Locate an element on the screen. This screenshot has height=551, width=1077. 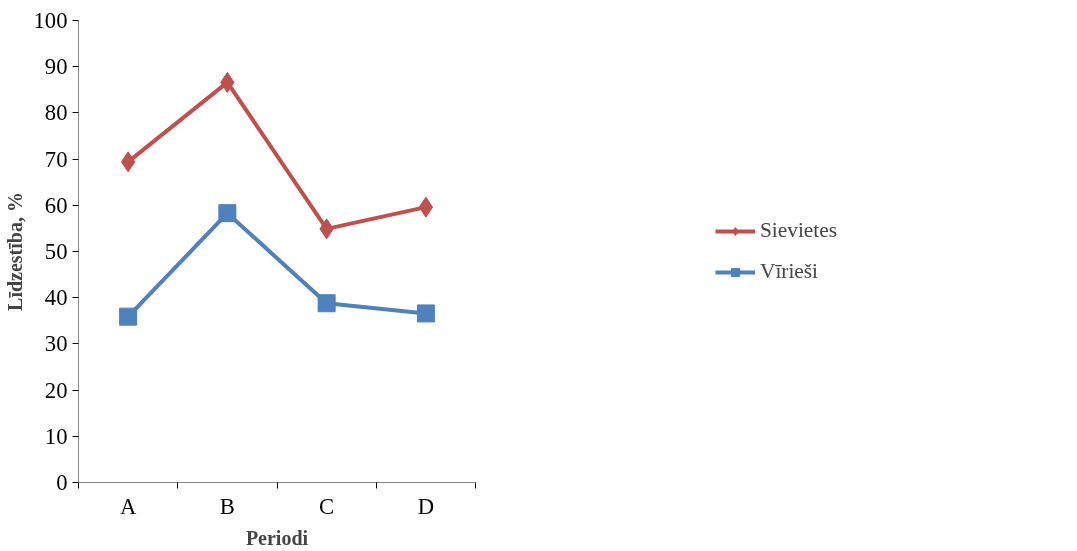
y-axis-title: Līdzestība, % is located at coordinates (14, 251).